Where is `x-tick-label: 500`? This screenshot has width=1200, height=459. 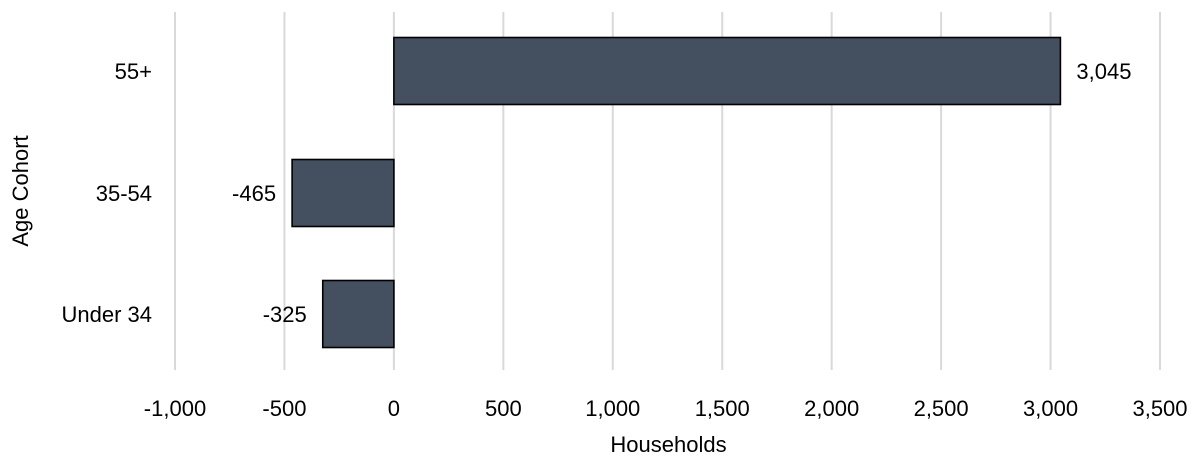
x-tick-label: 500 is located at coordinates (503, 408).